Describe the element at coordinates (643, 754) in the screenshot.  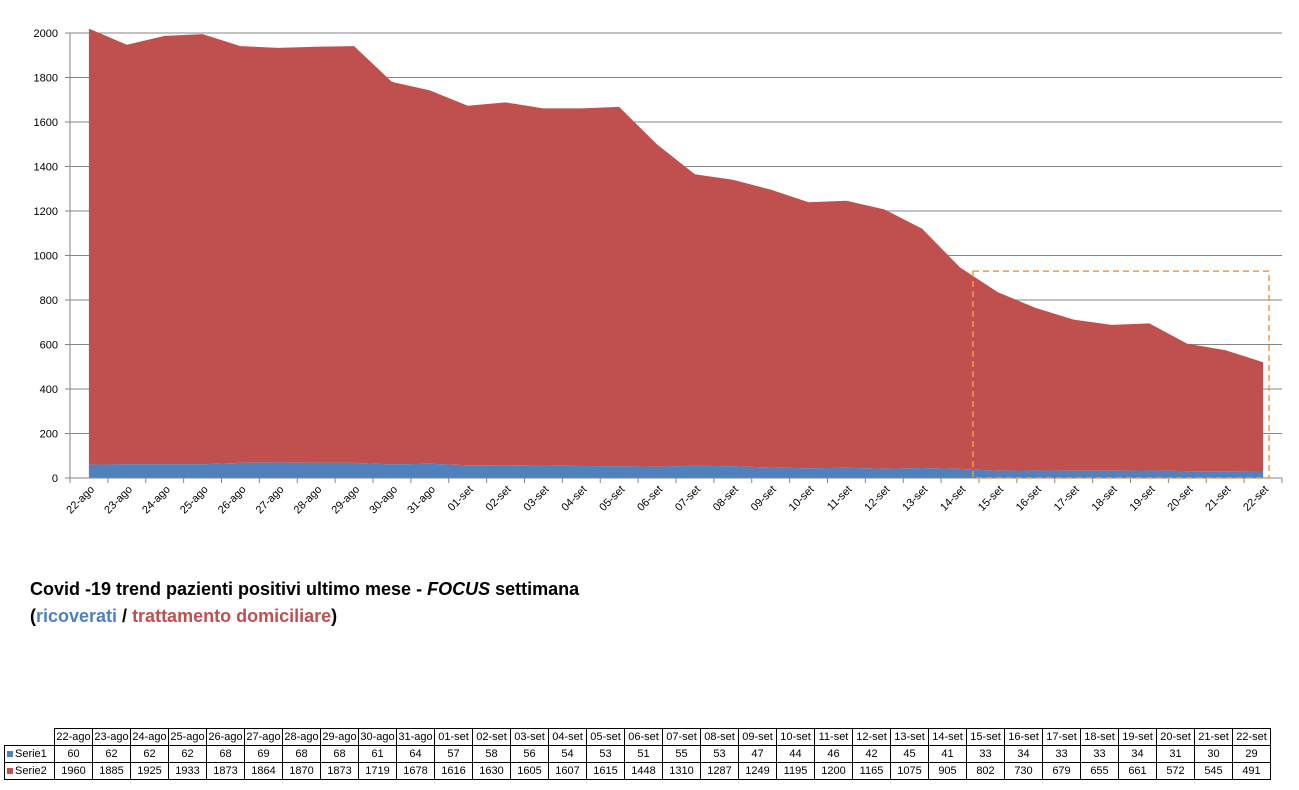
I see `table-cell: 51` at that location.